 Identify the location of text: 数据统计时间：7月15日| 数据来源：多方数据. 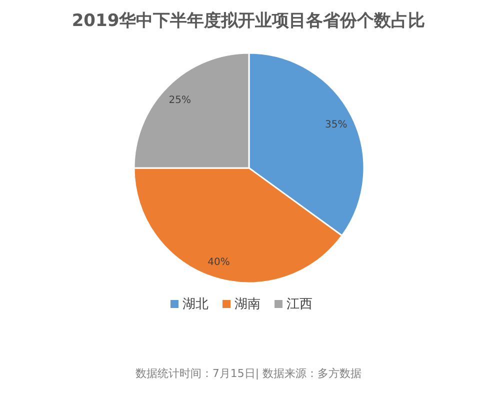
(248, 373).